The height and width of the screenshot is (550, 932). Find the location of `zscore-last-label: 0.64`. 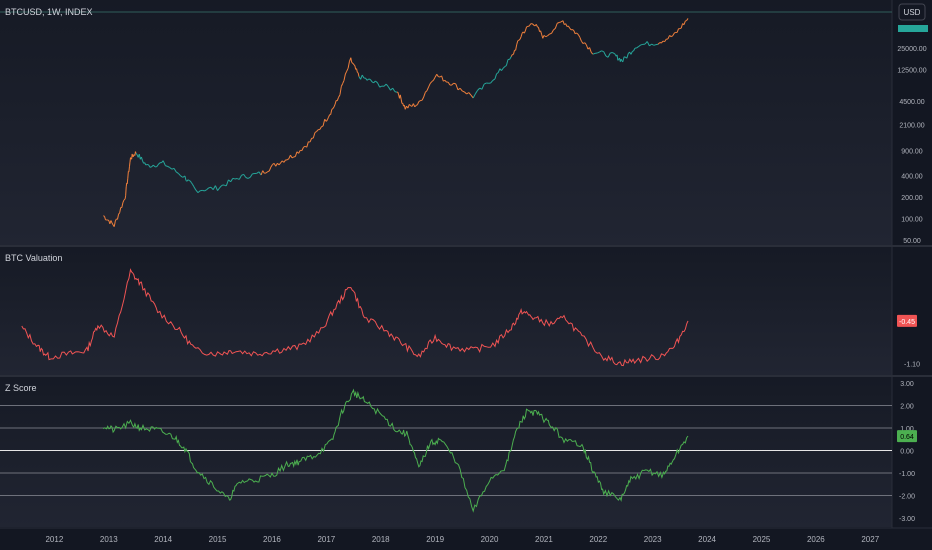

zscore-last-label: 0.64 is located at coordinates (907, 437).